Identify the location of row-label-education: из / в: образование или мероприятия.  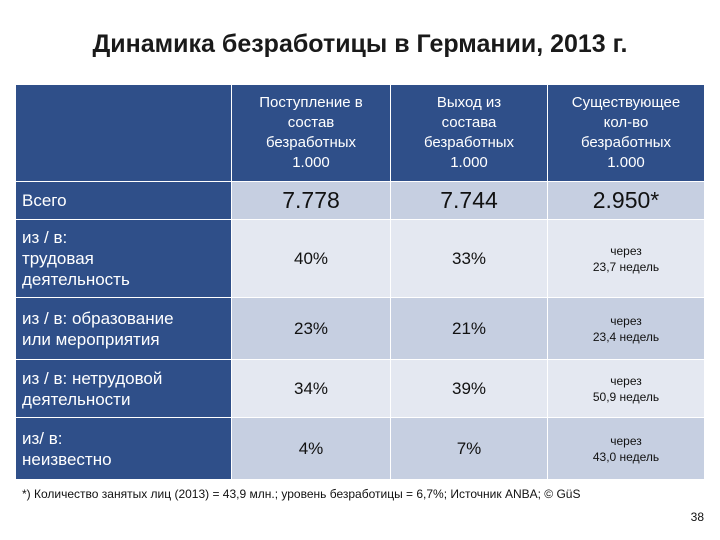
(123, 328).